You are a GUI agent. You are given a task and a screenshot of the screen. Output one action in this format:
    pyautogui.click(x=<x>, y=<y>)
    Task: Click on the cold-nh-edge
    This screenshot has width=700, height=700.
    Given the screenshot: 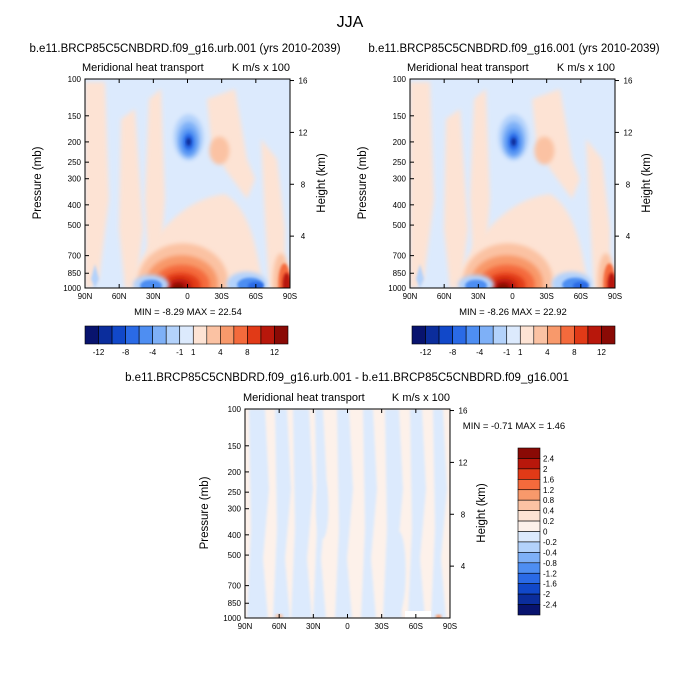 What is the action you would take?
    pyautogui.click(x=95, y=276)
    